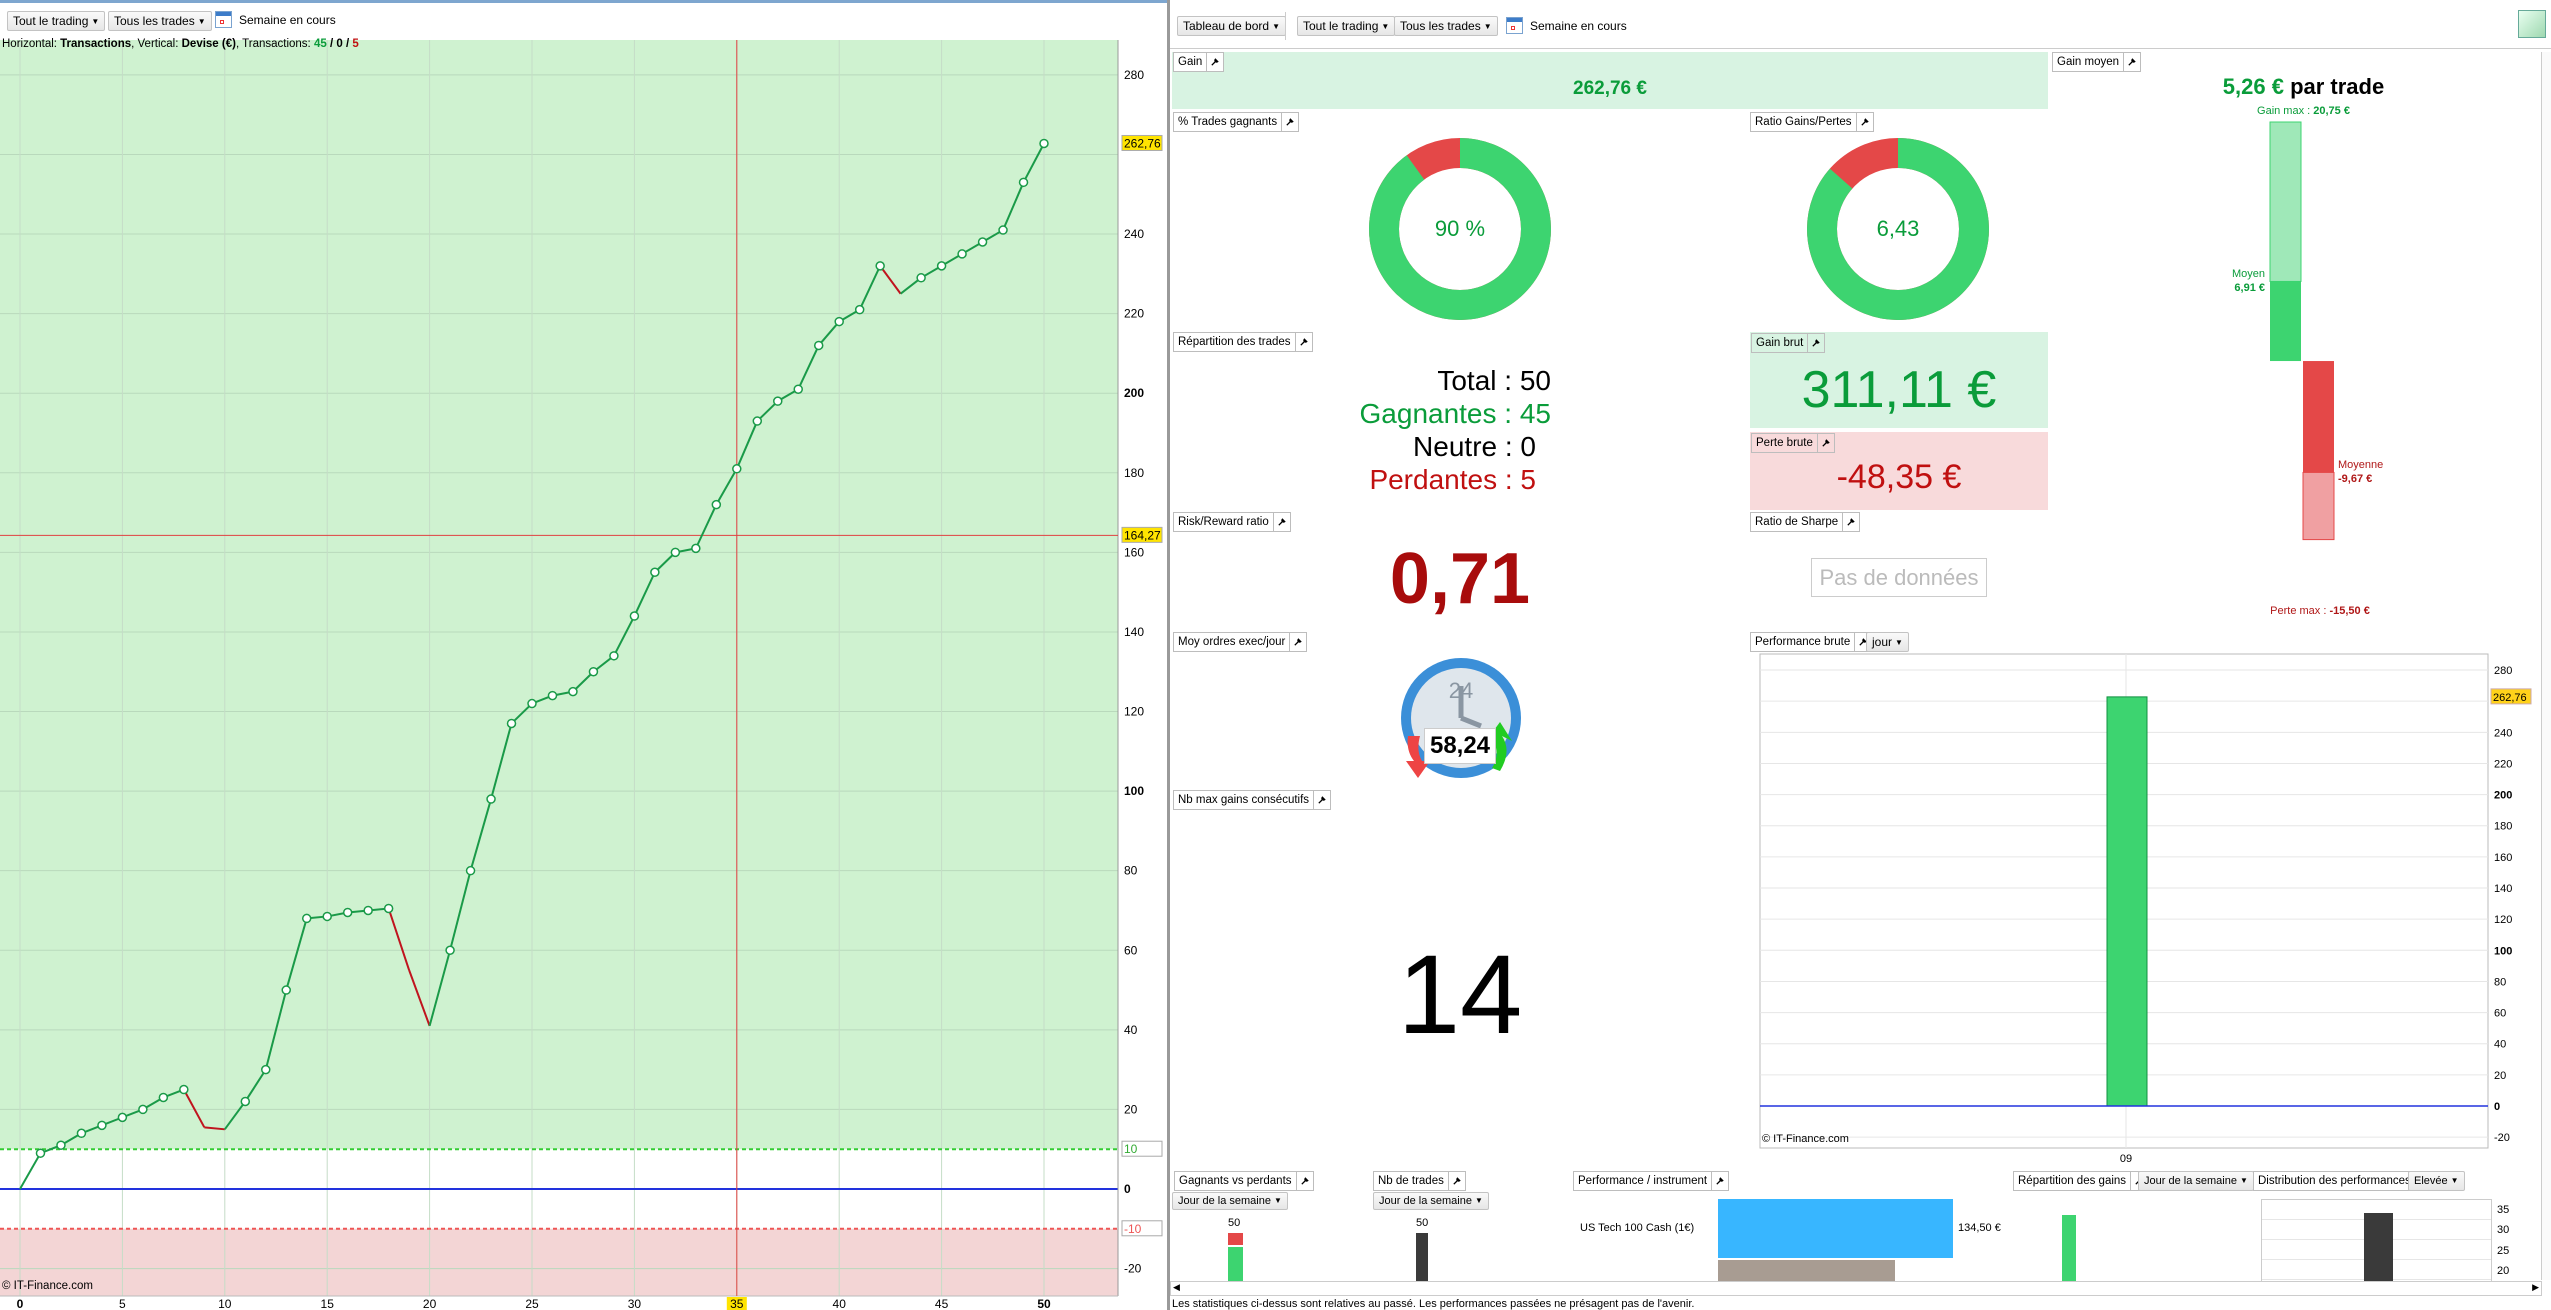 The width and height of the screenshot is (2551, 1310). I want to click on y-tick-label: 60, so click(2500, 1014).